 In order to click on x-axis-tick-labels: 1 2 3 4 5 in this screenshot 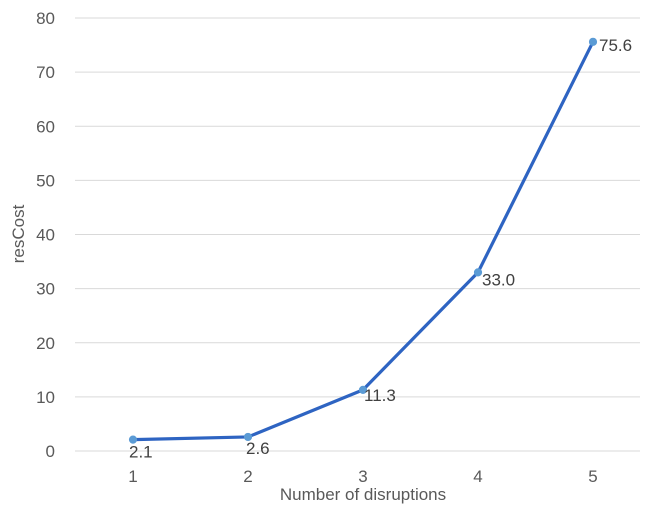, I will do `click(362, 476)`.